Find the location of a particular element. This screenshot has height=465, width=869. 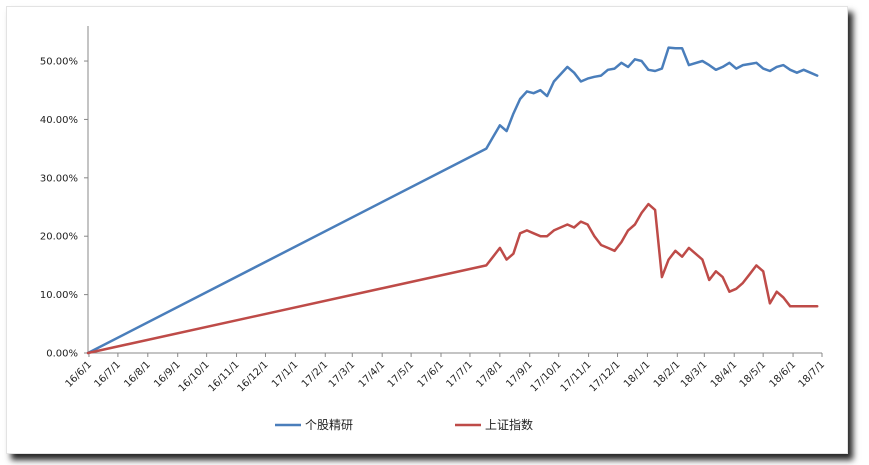

x-tick-label: 17/1/1 is located at coordinates (285, 374).